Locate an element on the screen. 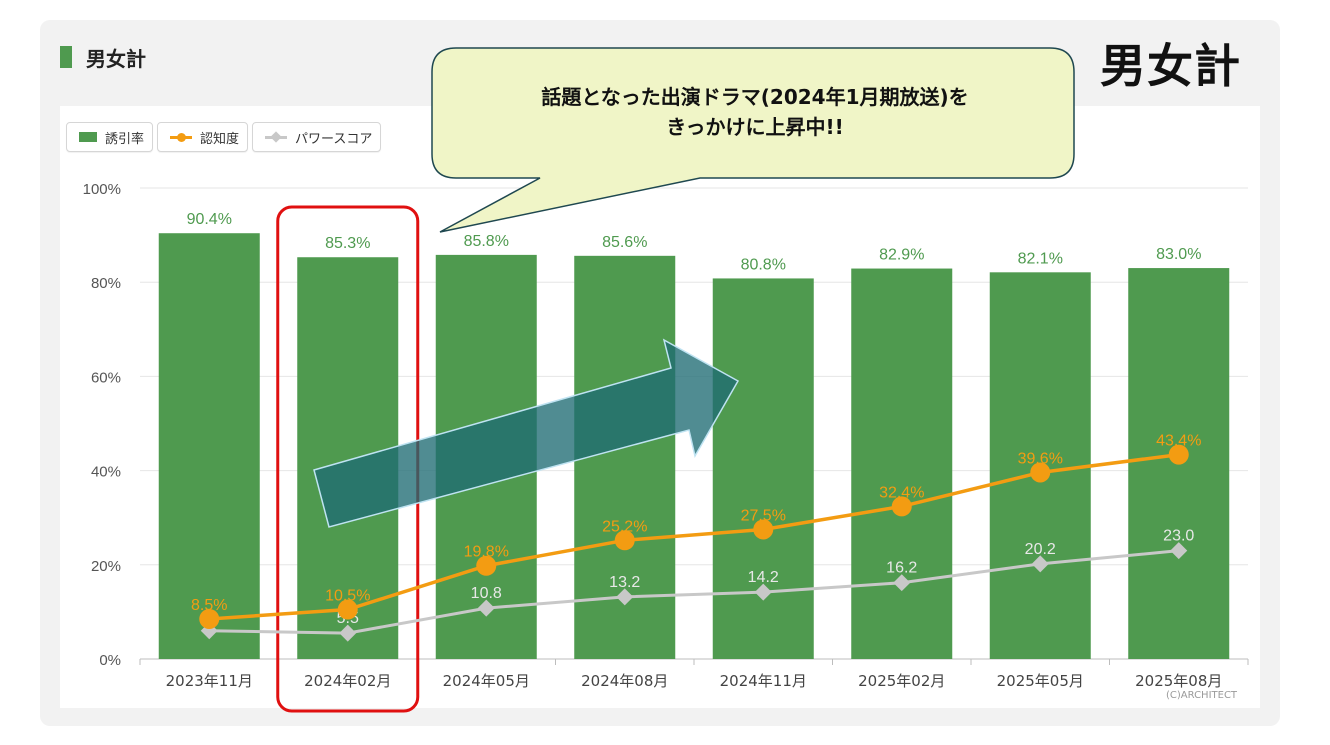 This screenshot has width=1330, height=745. legend-item-power: パワースコア is located at coordinates (317, 137).